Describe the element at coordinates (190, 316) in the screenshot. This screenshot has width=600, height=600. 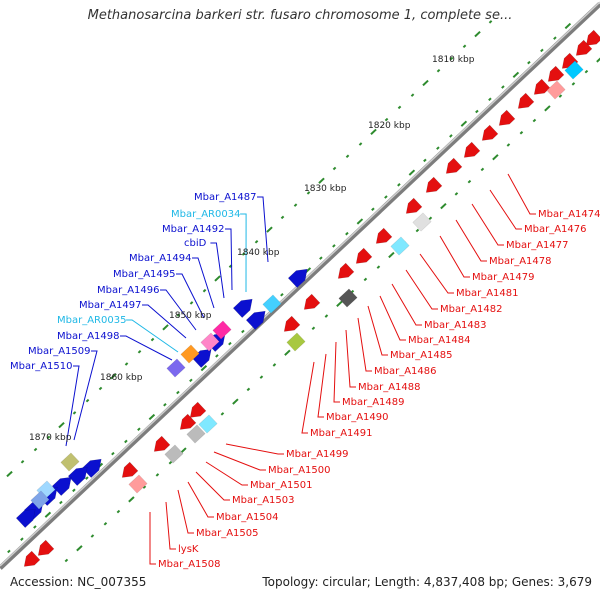
I see `scale-label: 1850 kbp` at that location.